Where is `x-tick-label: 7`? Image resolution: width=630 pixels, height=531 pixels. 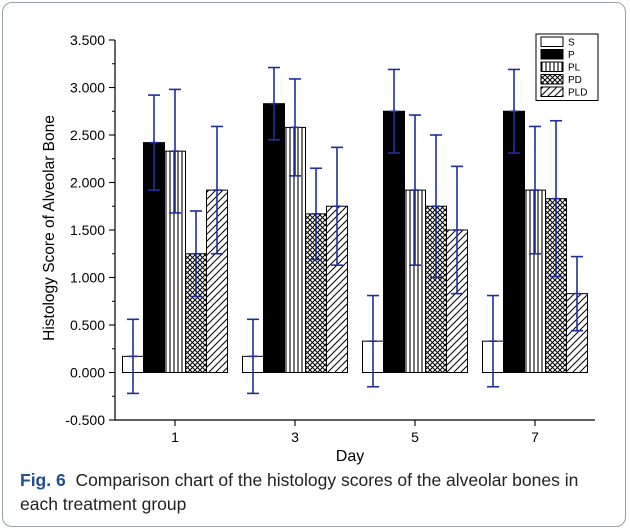
x-tick-label: 7 is located at coordinates (535, 437).